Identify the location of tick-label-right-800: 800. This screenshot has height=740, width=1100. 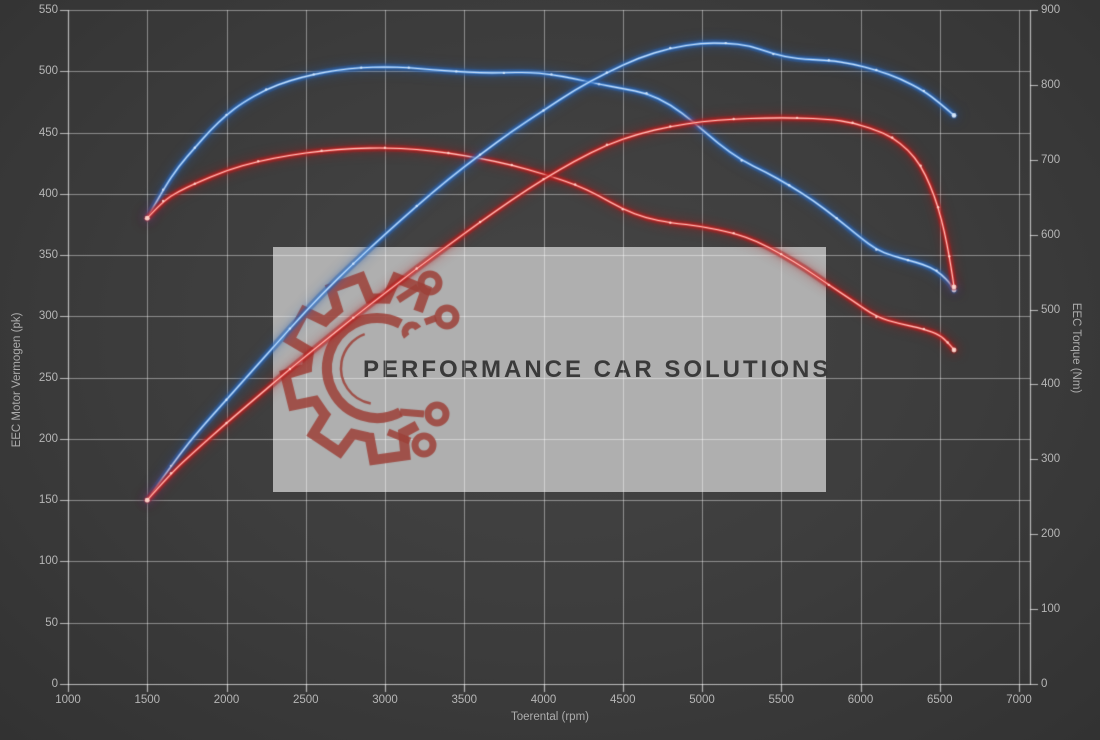
(1051, 84).